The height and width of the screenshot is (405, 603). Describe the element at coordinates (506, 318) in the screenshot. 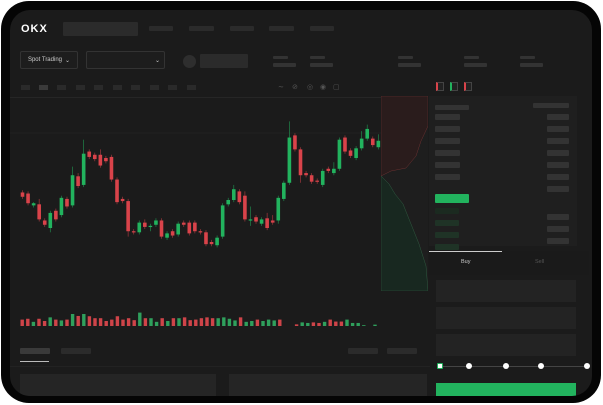

I see `amount-input` at that location.